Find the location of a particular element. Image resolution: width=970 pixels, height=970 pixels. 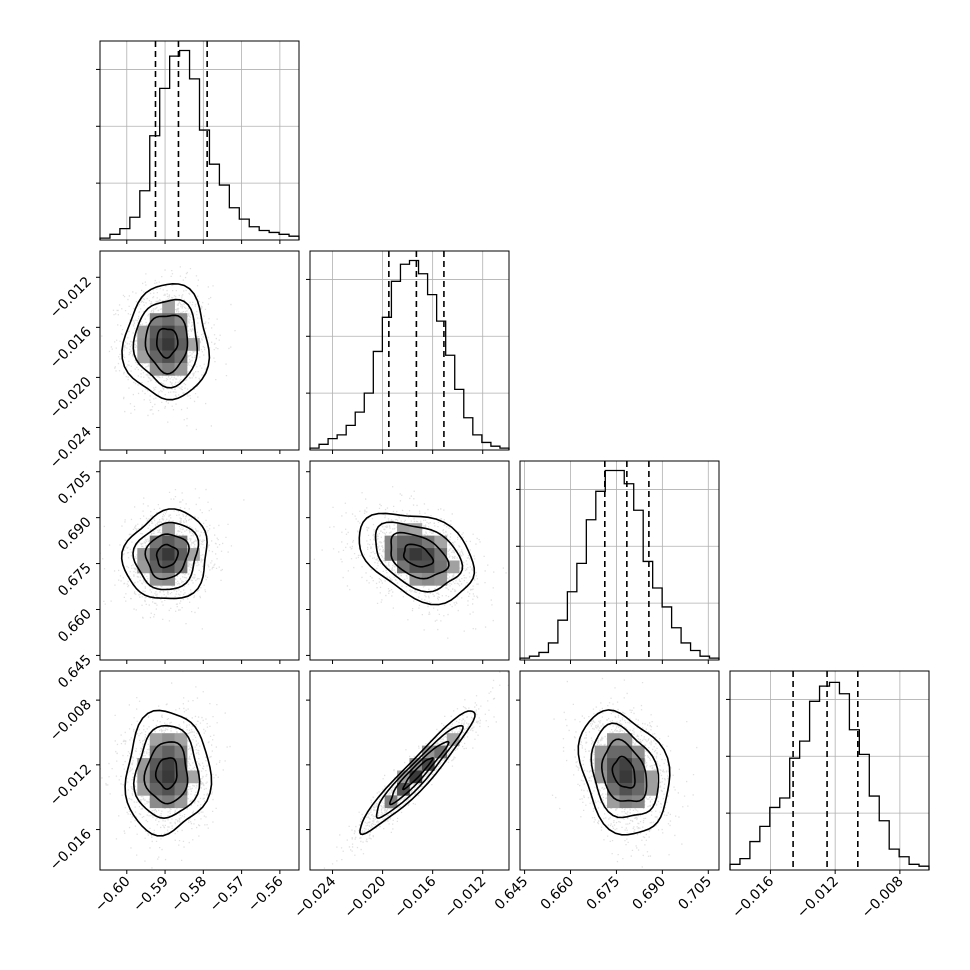

ytick-label-1-3: −0.012 is located at coordinates (71, 298).